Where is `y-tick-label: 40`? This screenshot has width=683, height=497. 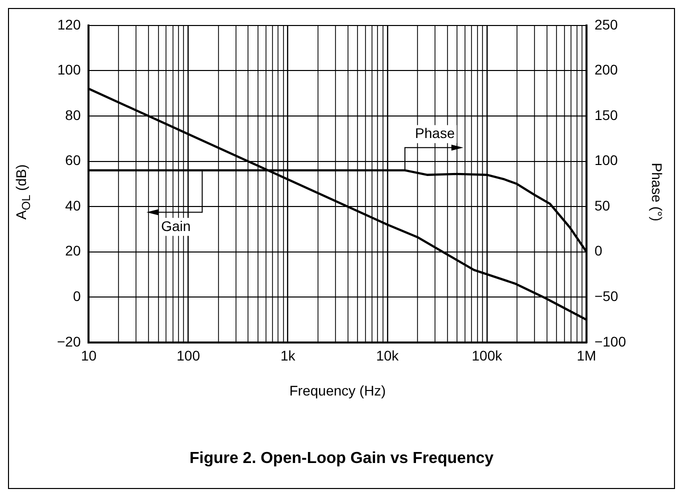 y-tick-label: 40 is located at coordinates (73, 205).